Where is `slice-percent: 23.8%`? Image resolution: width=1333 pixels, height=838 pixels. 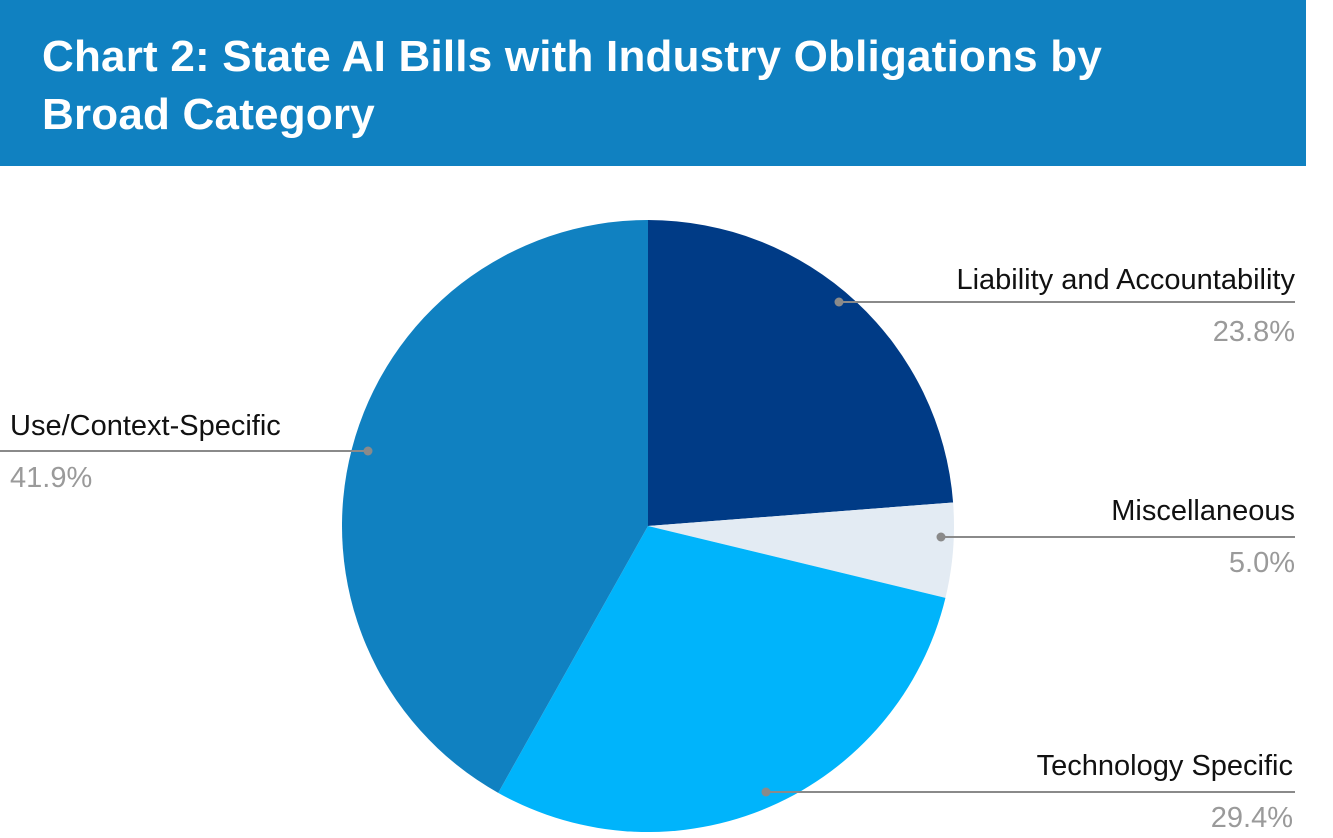
slice-percent: 23.8% is located at coordinates (1254, 332).